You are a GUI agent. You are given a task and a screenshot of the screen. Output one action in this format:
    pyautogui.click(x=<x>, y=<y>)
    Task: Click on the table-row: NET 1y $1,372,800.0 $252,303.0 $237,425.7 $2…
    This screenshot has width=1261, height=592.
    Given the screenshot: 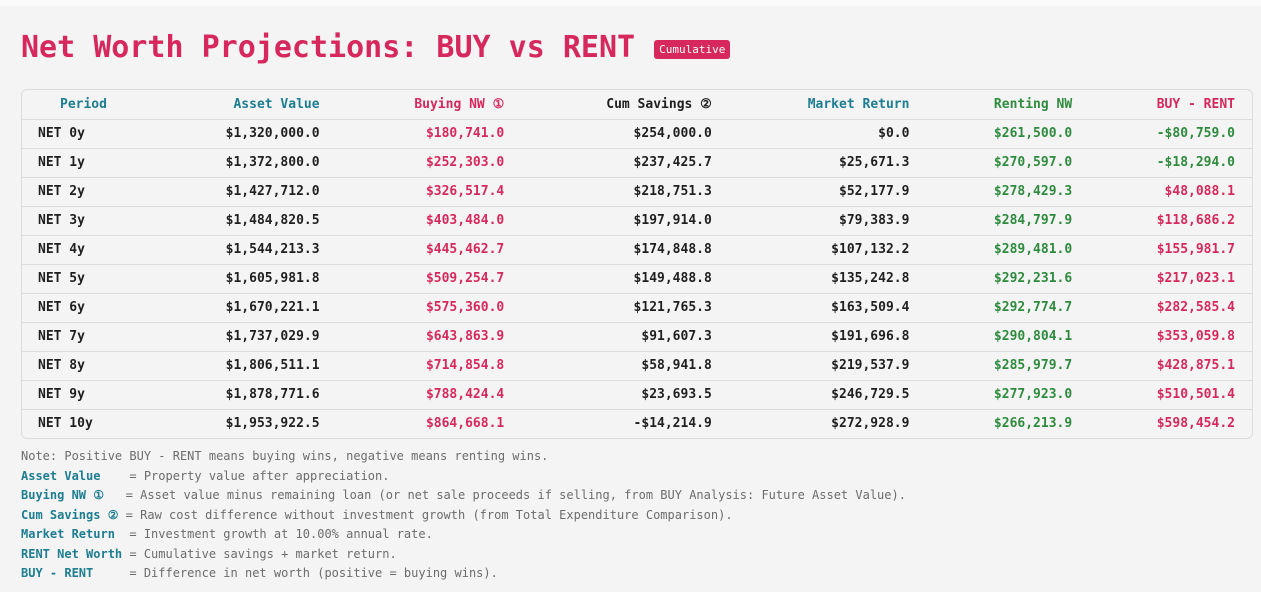 What is the action you would take?
    pyautogui.click(x=637, y=163)
    